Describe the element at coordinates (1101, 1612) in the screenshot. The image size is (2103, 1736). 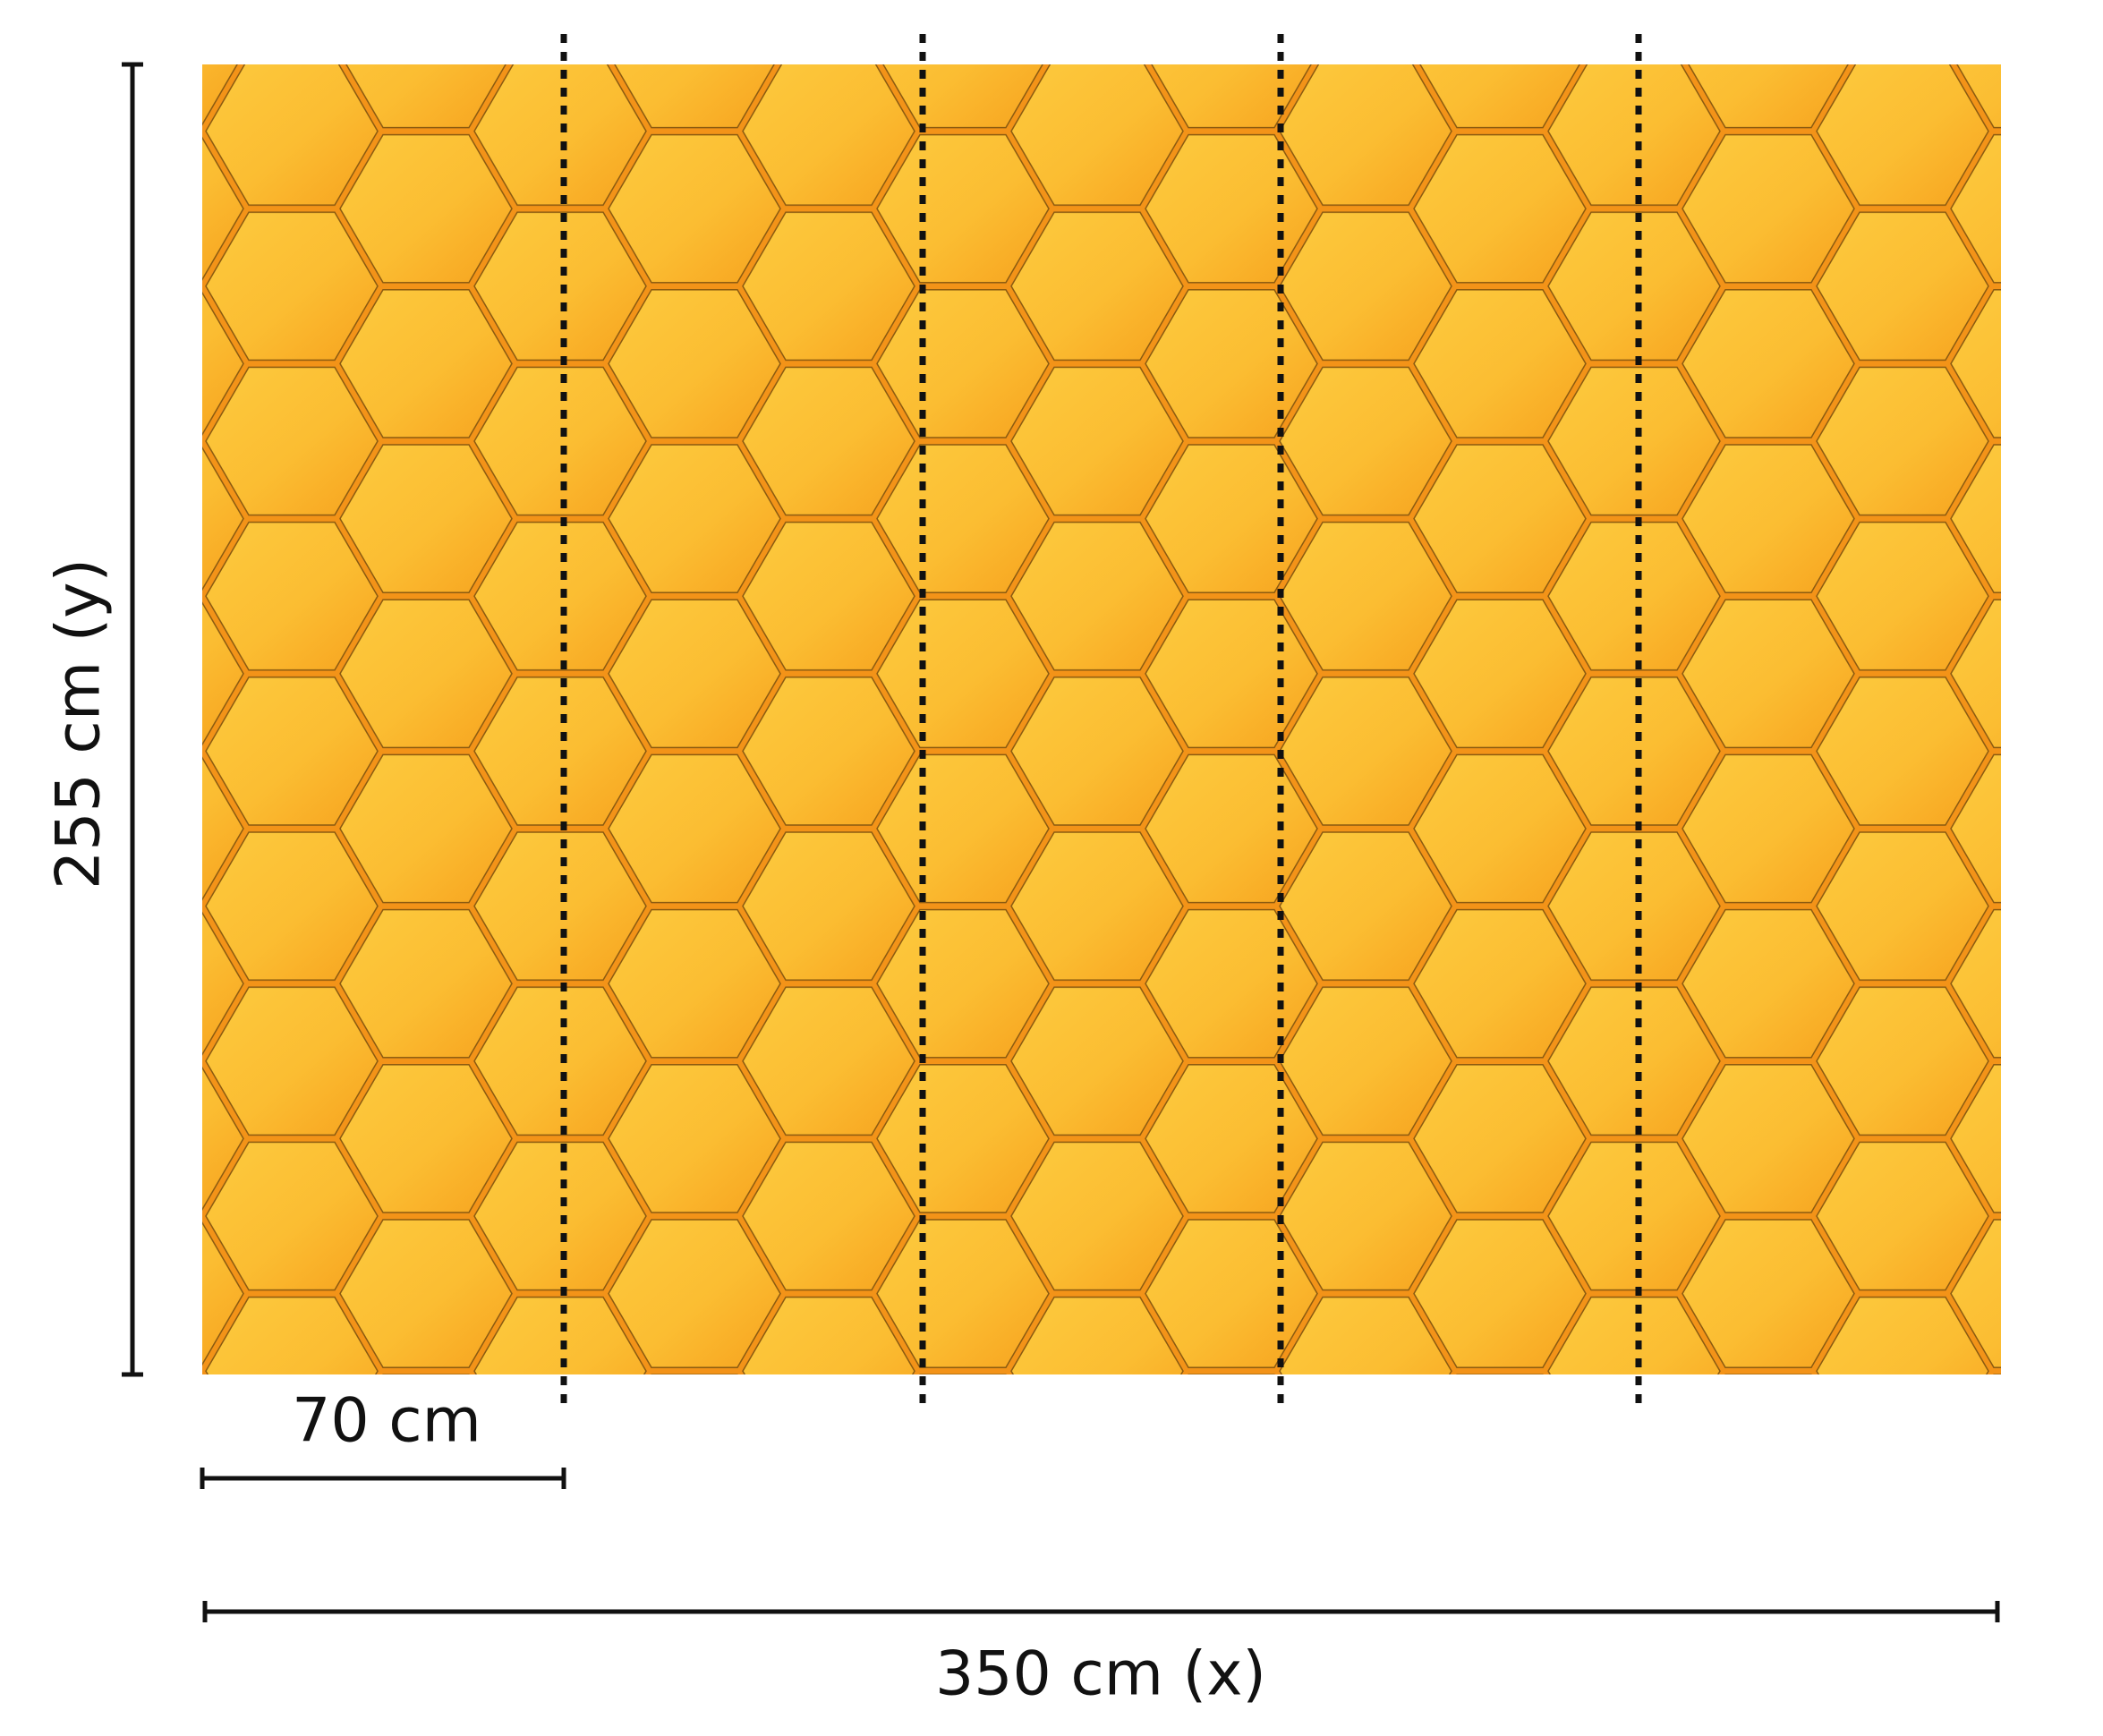
I see `width-measure` at that location.